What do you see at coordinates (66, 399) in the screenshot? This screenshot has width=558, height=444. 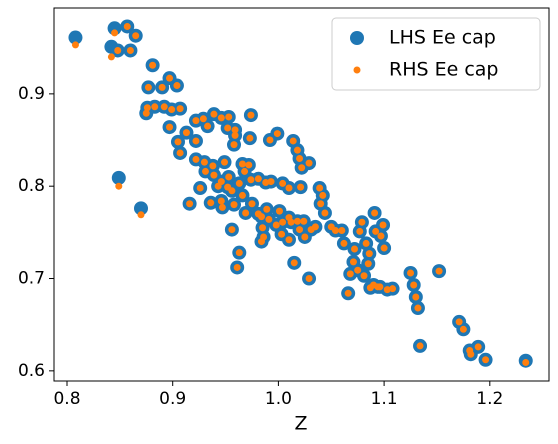 I see `x-tick-label: 0.8` at bounding box center [66, 399].